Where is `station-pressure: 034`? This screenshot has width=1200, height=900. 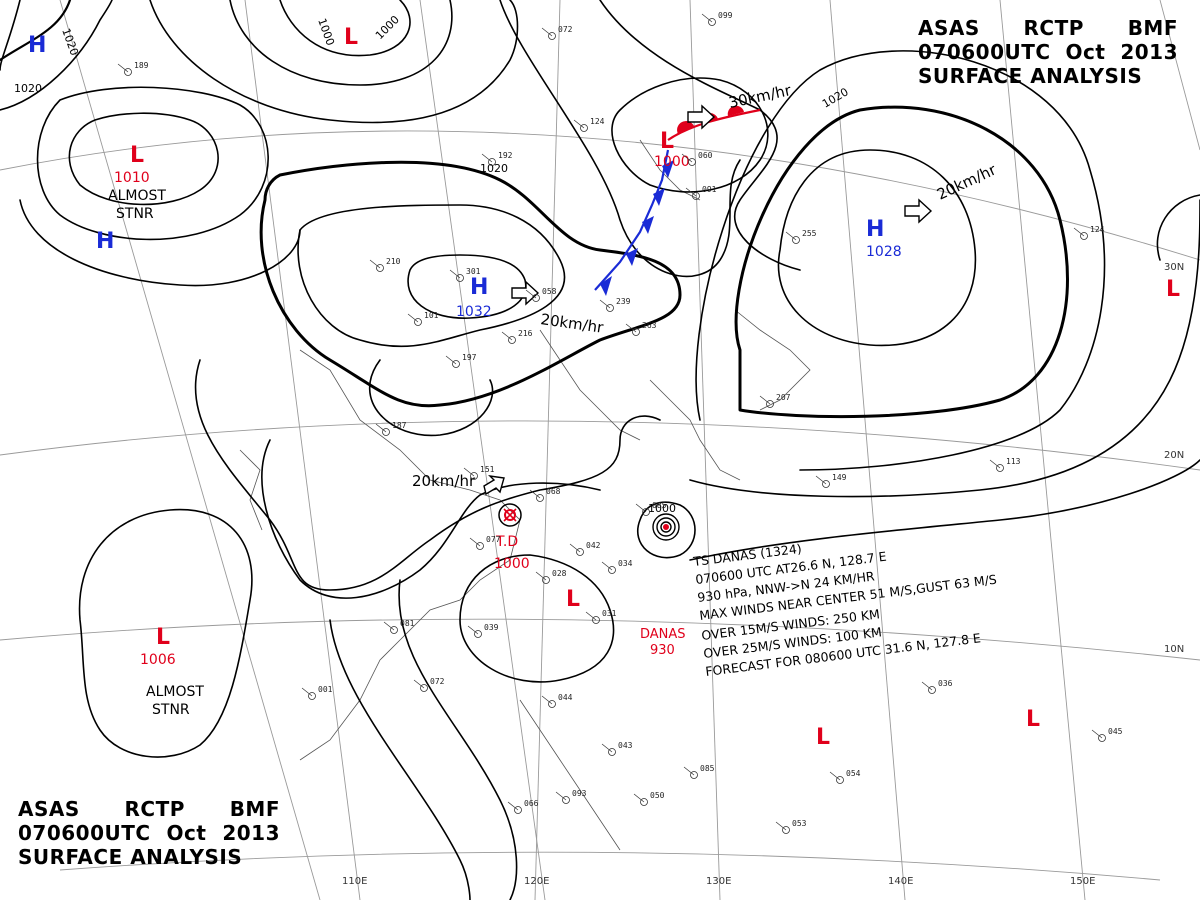 station-pressure: 034 is located at coordinates (625, 563).